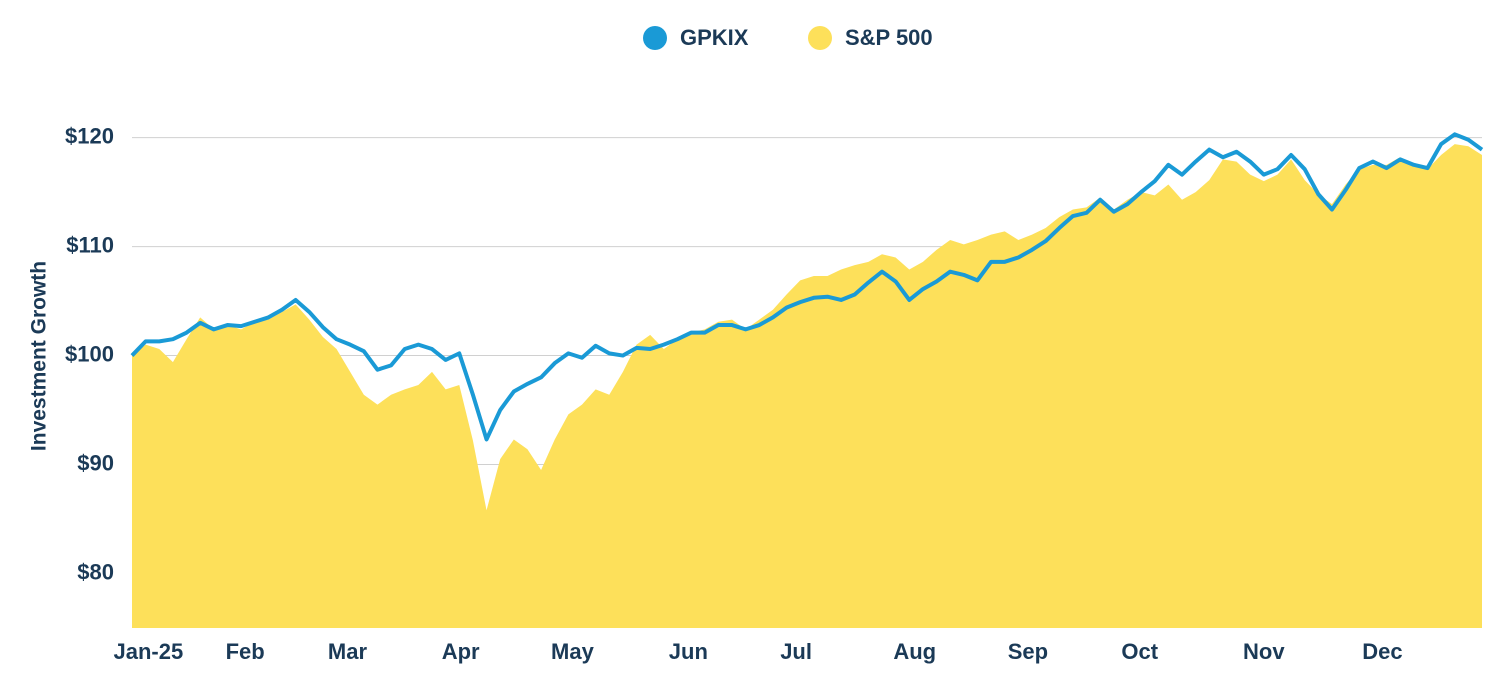 This screenshot has width=1500, height=676. Describe the element at coordinates (461, 651) in the screenshot. I see `x-tick-label: Apr` at that location.